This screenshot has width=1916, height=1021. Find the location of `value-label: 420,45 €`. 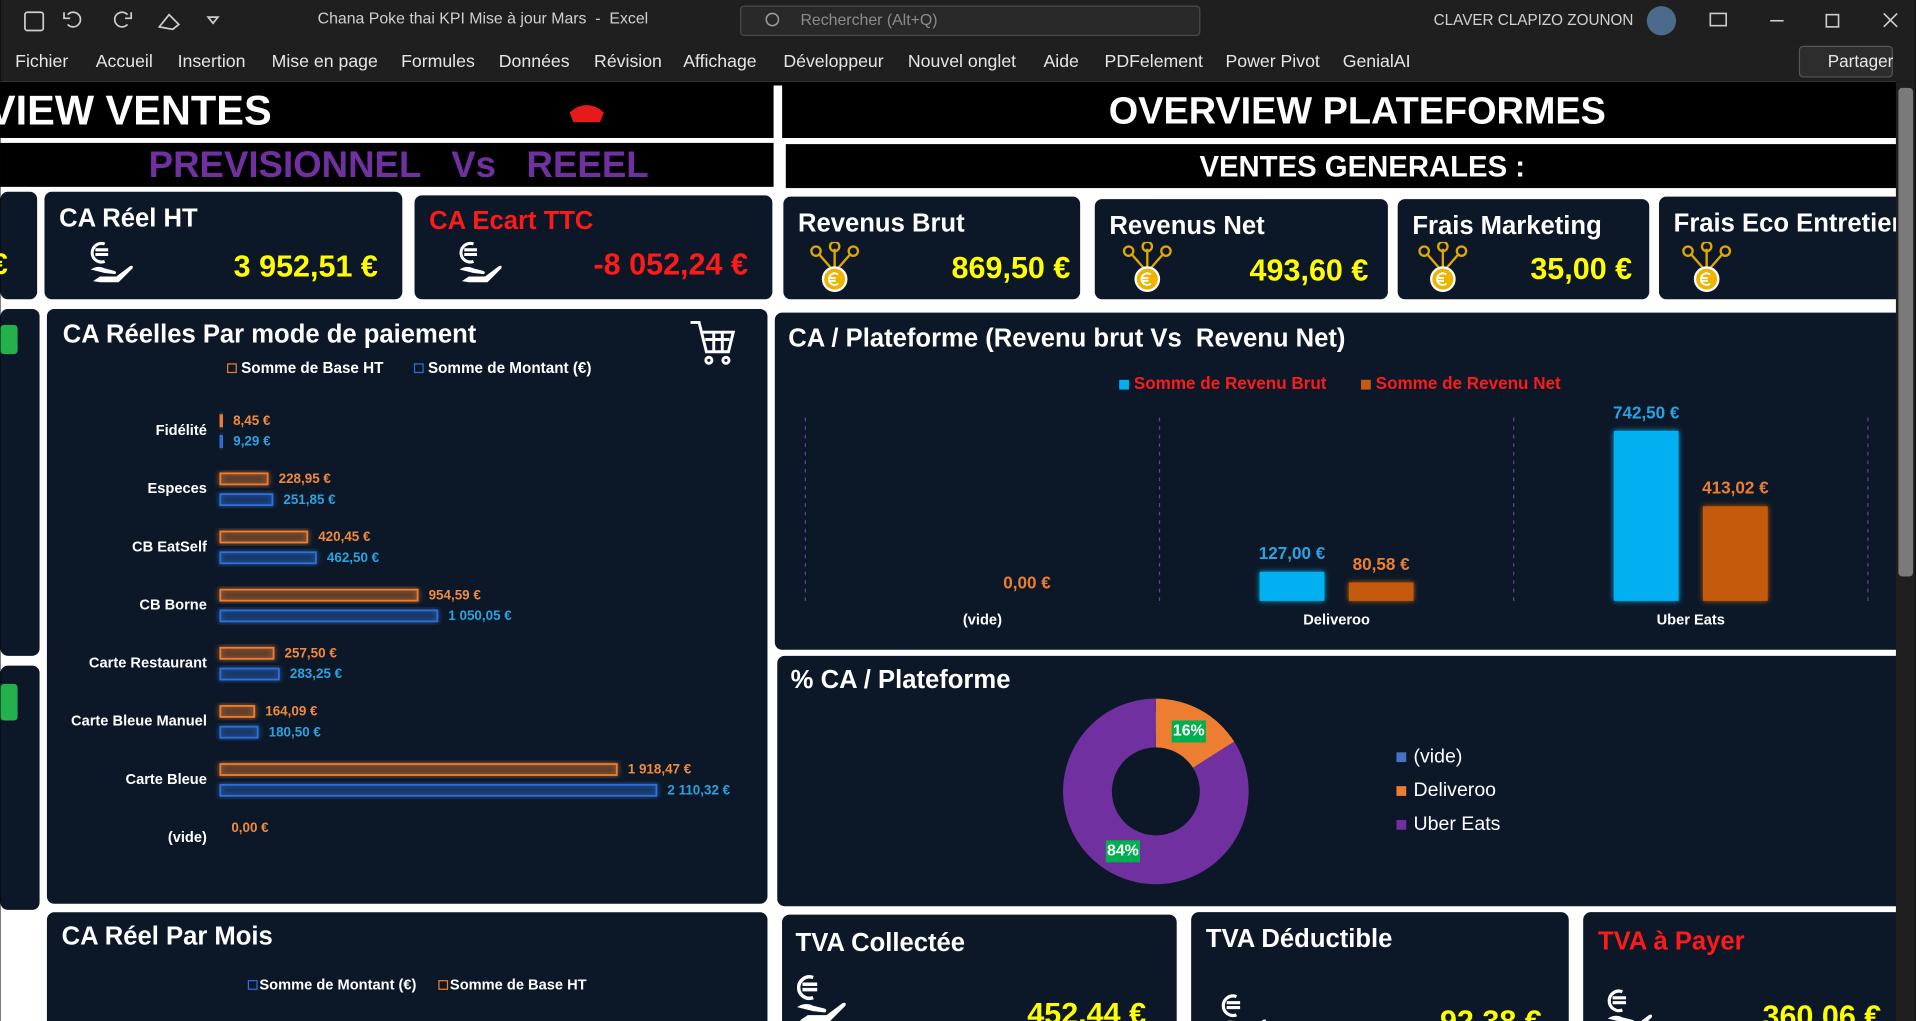

value-label: 420,45 € is located at coordinates (344, 536).